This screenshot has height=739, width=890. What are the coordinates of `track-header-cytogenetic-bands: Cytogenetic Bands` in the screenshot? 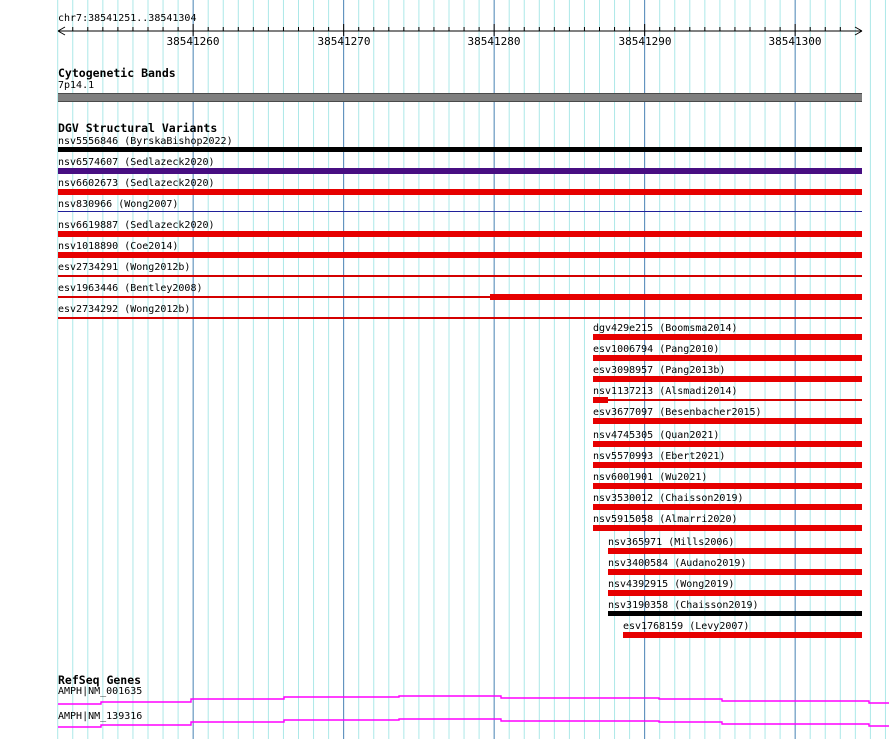 It's located at (117, 73).